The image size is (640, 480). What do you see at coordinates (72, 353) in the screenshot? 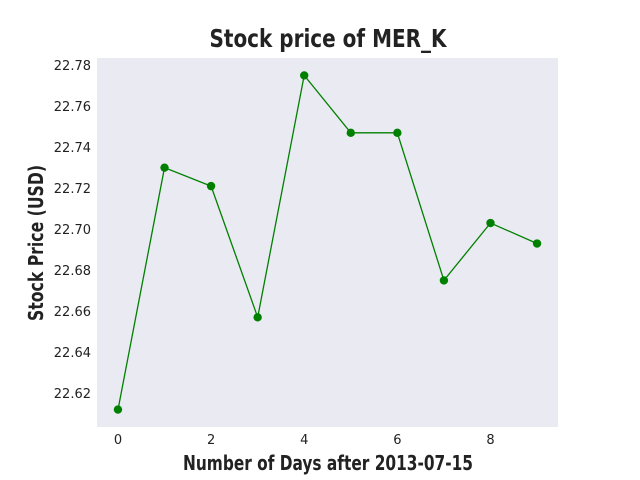
I see `y-tick-label: 22.64` at bounding box center [72, 353].